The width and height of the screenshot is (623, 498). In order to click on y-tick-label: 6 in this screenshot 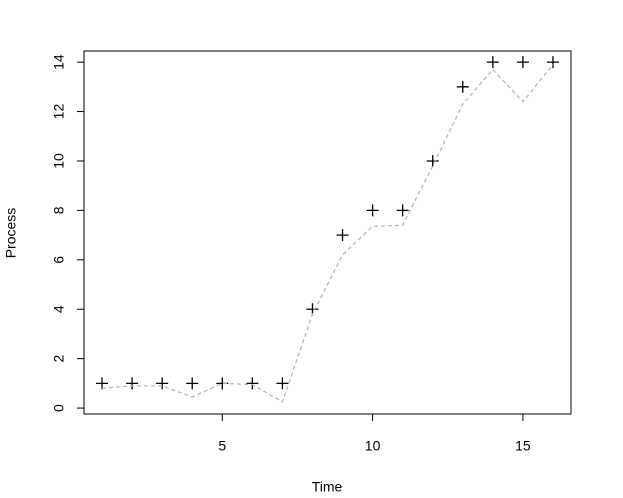, I will do `click(59, 260)`.